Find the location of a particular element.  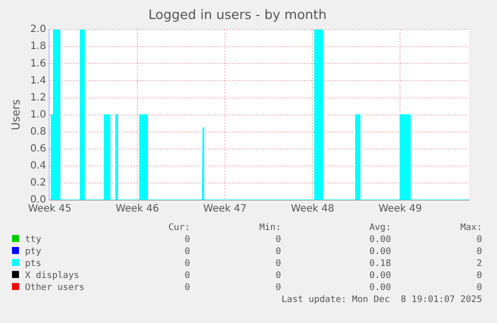

y-axis-title: Users is located at coordinates (15, 114).